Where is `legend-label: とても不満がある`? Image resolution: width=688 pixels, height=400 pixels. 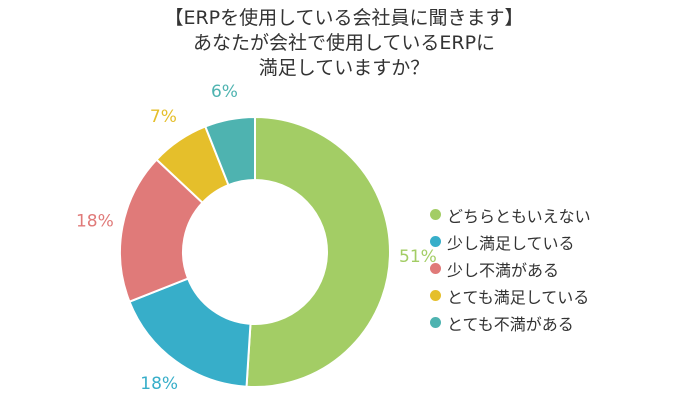
legend-label: とても不満がある is located at coordinates (510, 324).